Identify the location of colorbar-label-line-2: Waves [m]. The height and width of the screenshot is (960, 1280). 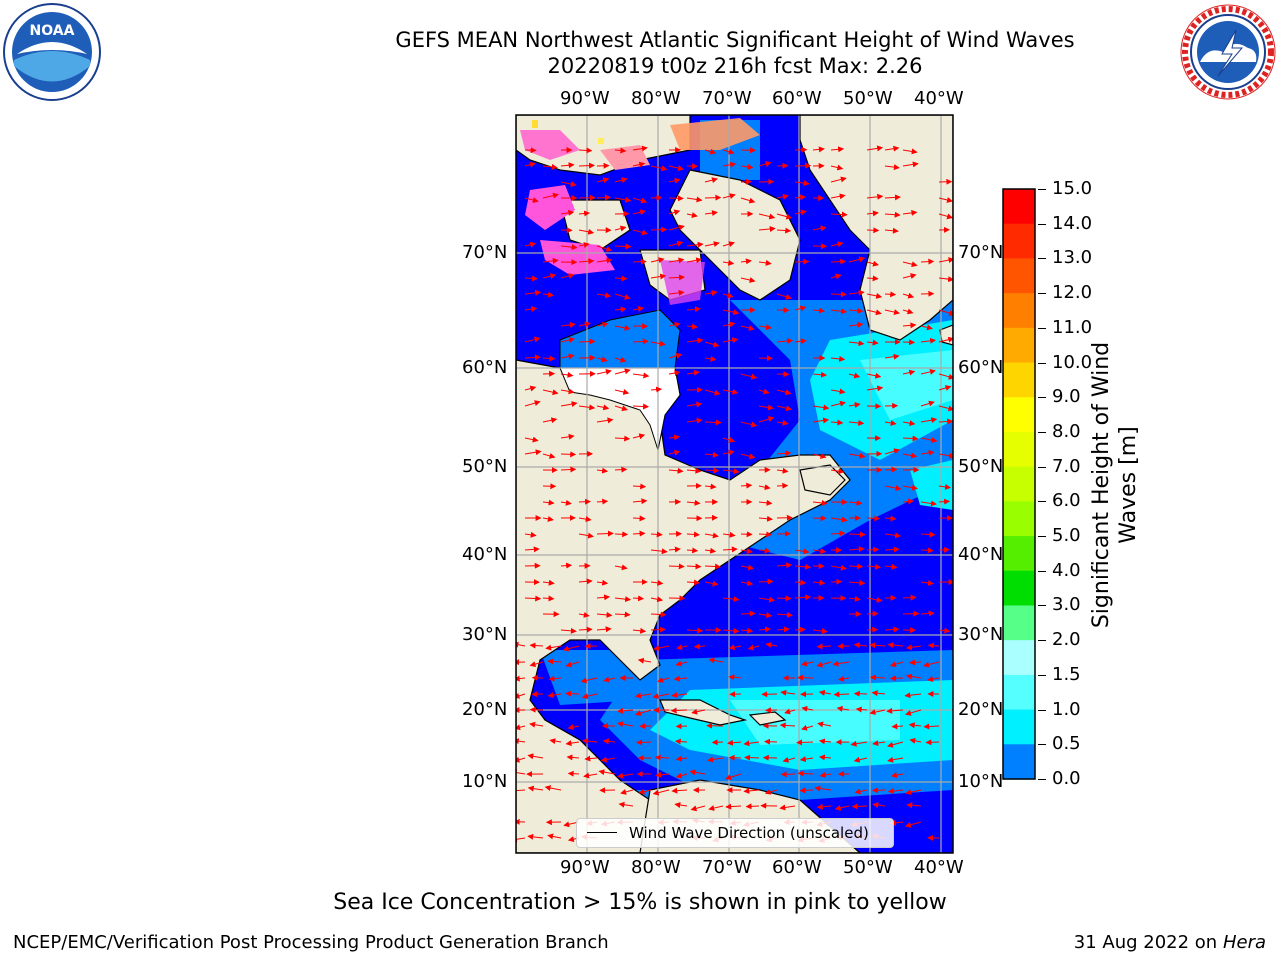
(1128, 485).